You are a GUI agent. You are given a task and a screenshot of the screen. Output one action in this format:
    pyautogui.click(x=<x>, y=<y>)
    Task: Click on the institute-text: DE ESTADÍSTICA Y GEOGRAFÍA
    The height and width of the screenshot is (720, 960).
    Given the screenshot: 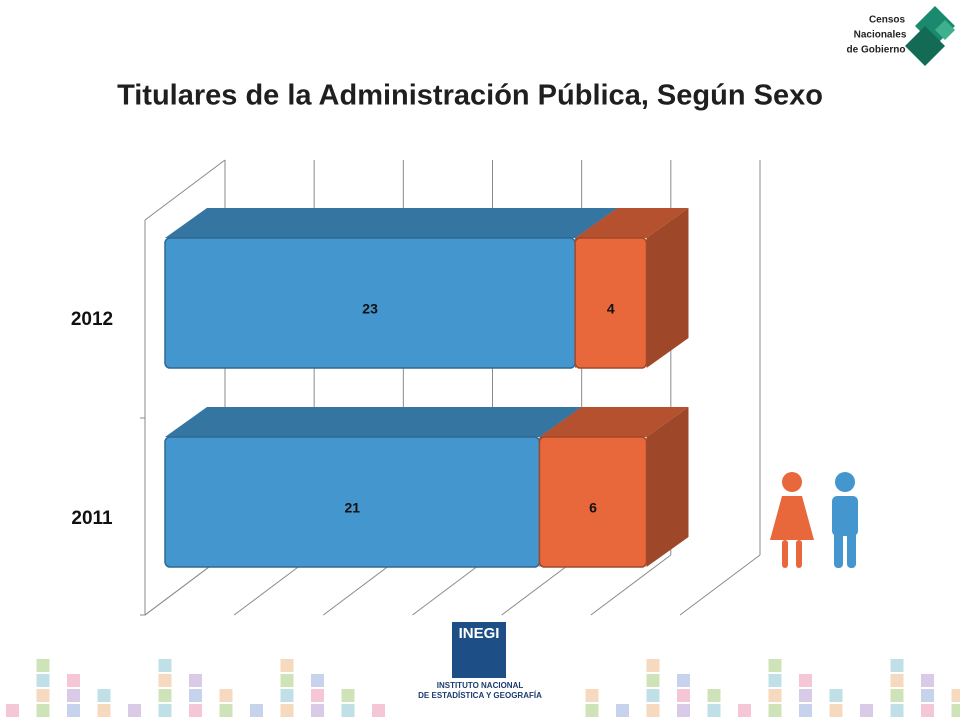 What is the action you would take?
    pyautogui.click(x=480, y=695)
    